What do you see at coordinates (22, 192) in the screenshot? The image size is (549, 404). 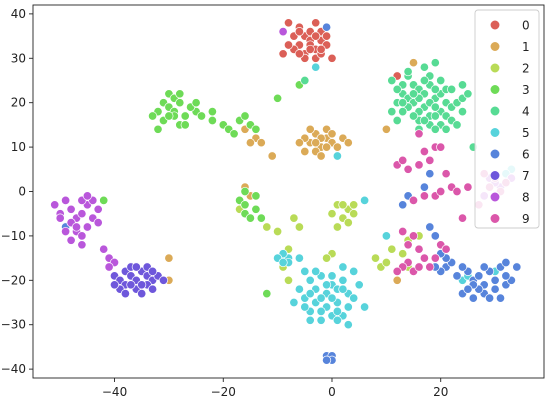 I see `y-tick-label-4: 0` at bounding box center [22, 192].